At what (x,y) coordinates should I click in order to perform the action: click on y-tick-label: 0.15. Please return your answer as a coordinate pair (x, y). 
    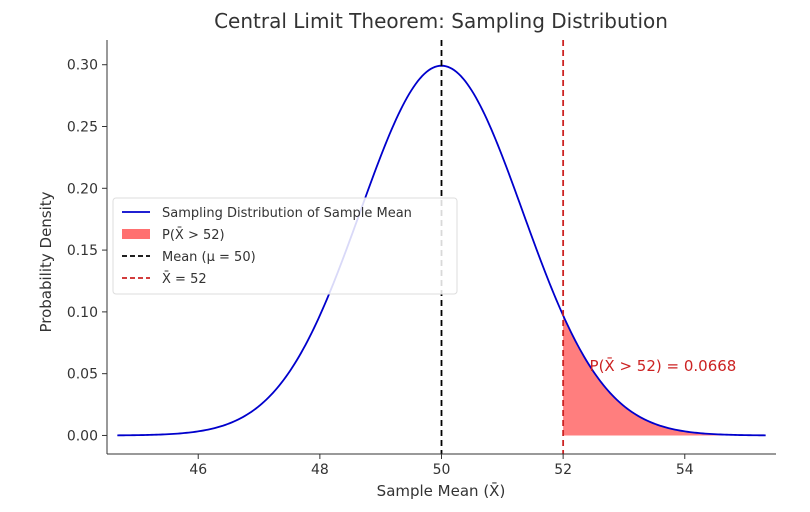
    Looking at the image, I should click on (82, 251).